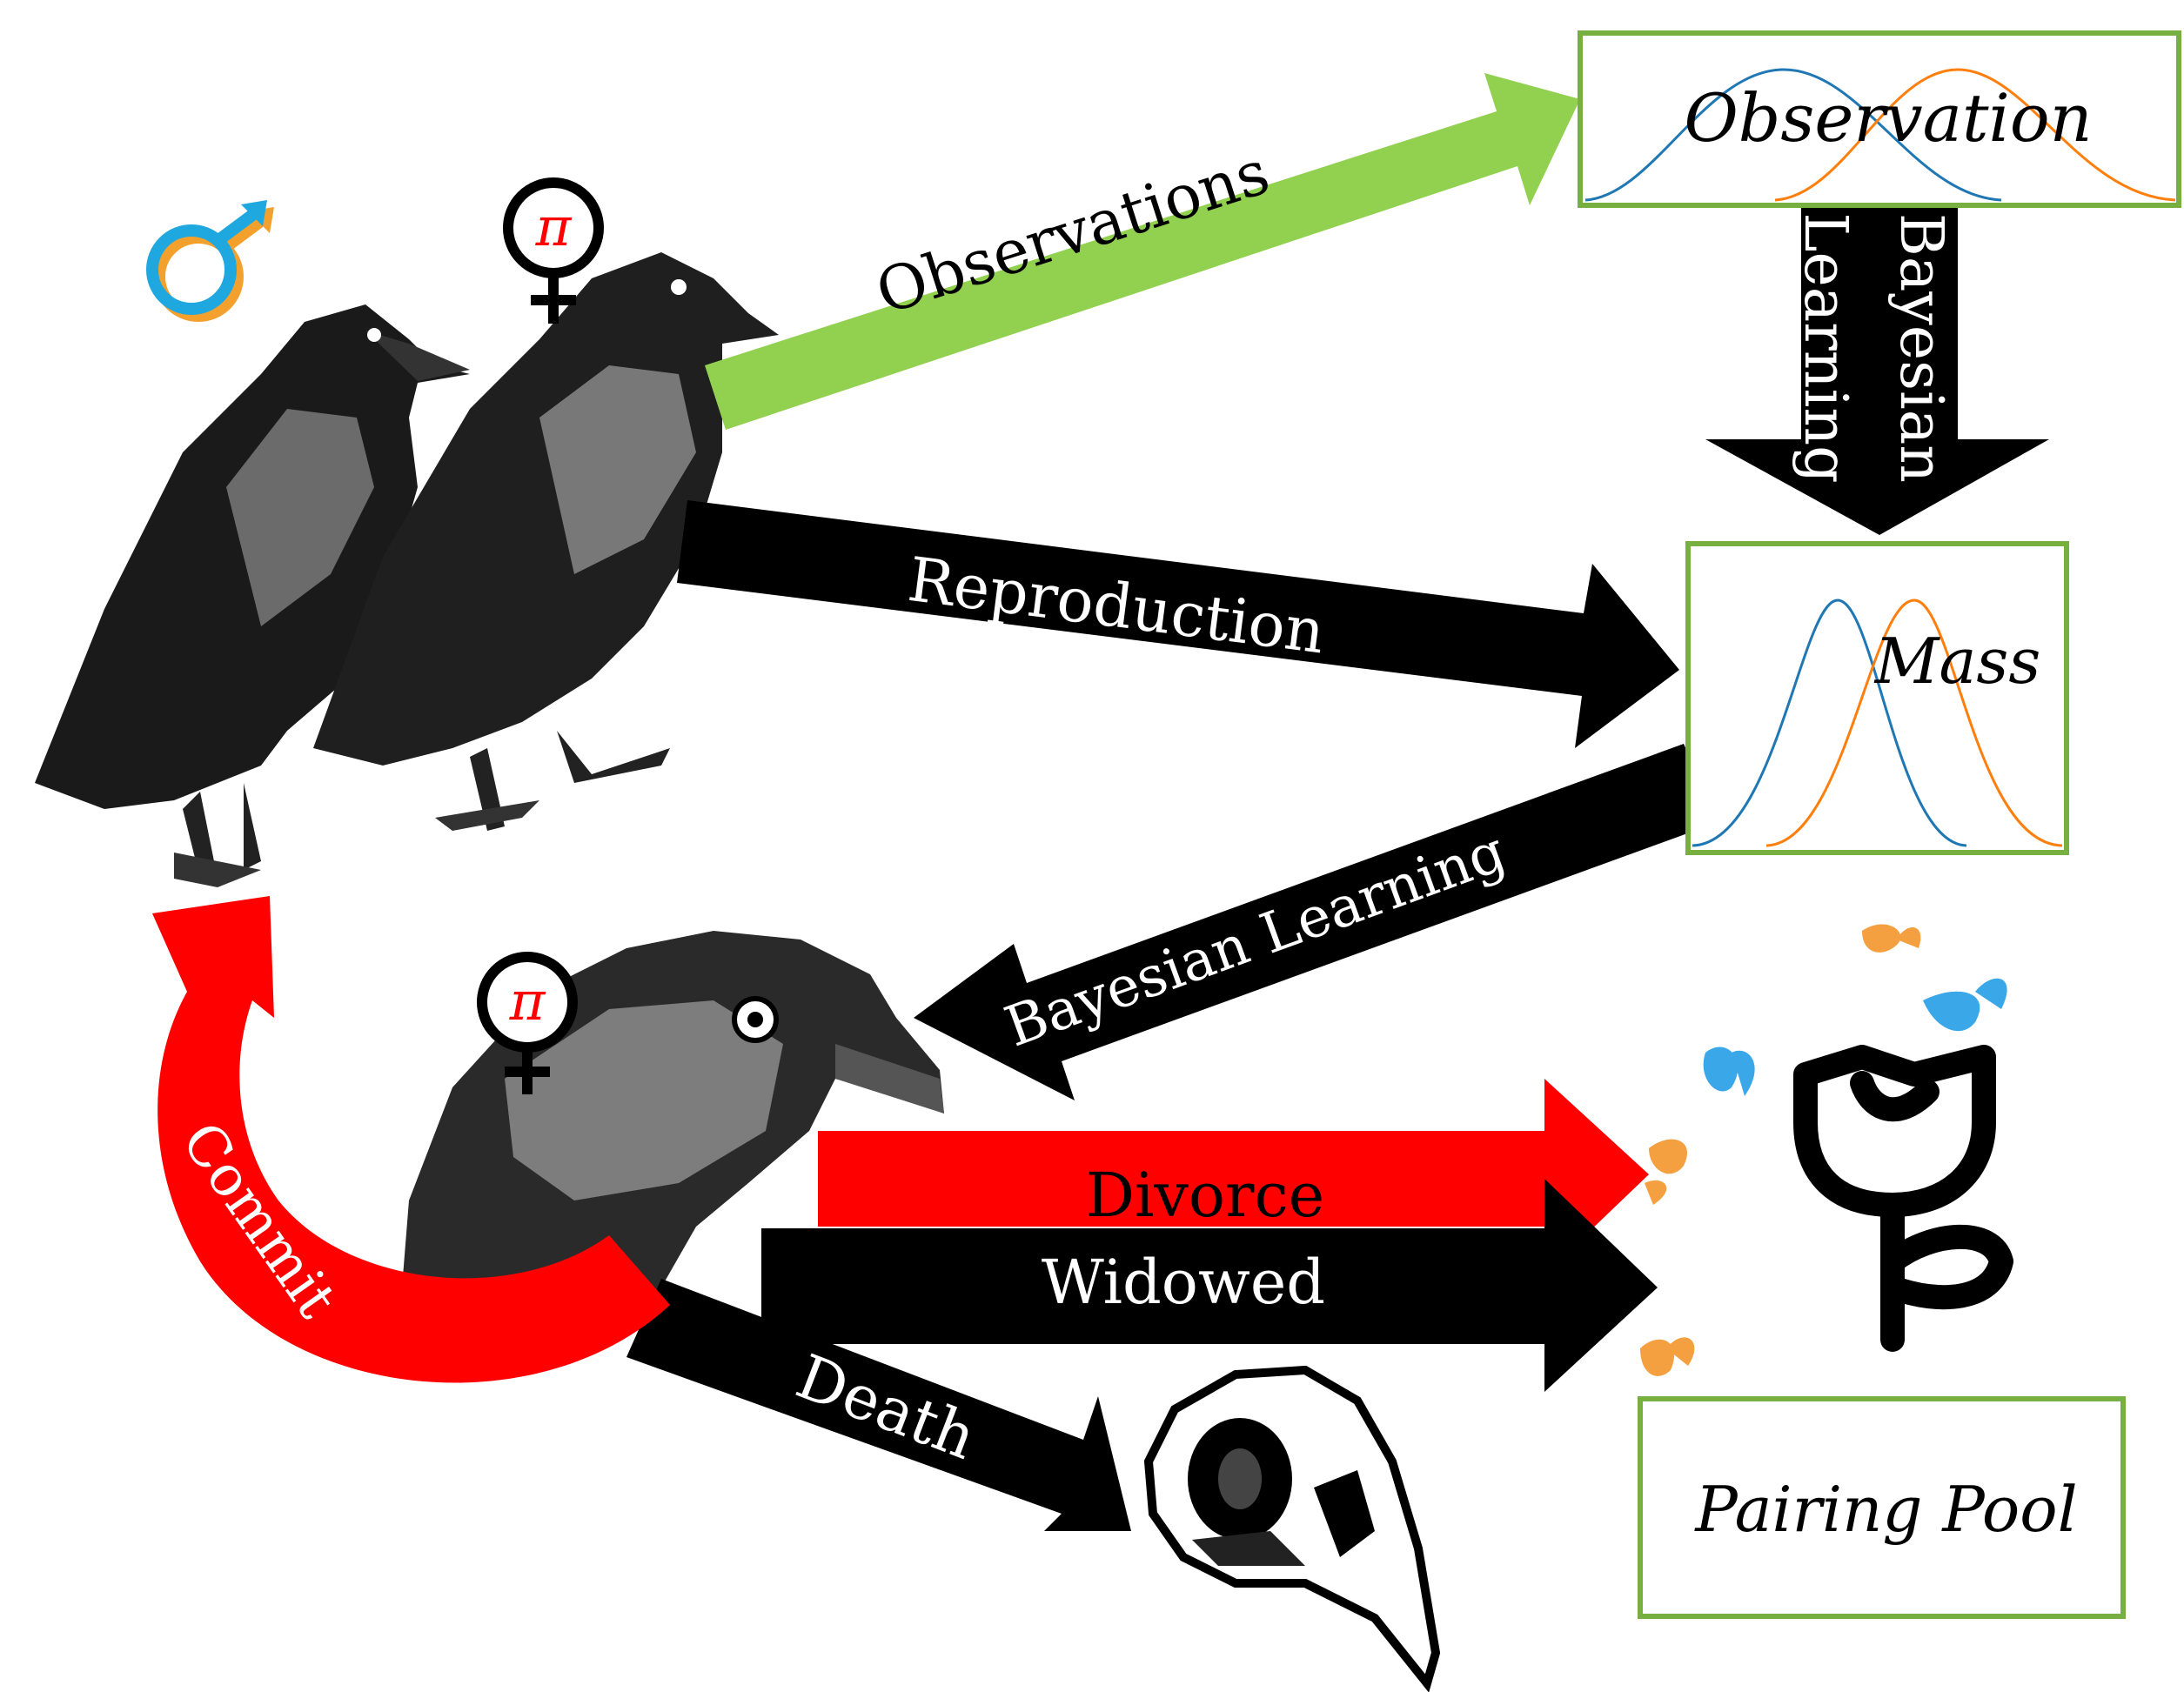 The width and height of the screenshot is (2184, 1692). What do you see at coordinates (546, 541) in the screenshot?
I see `female-crow-illustration` at bounding box center [546, 541].